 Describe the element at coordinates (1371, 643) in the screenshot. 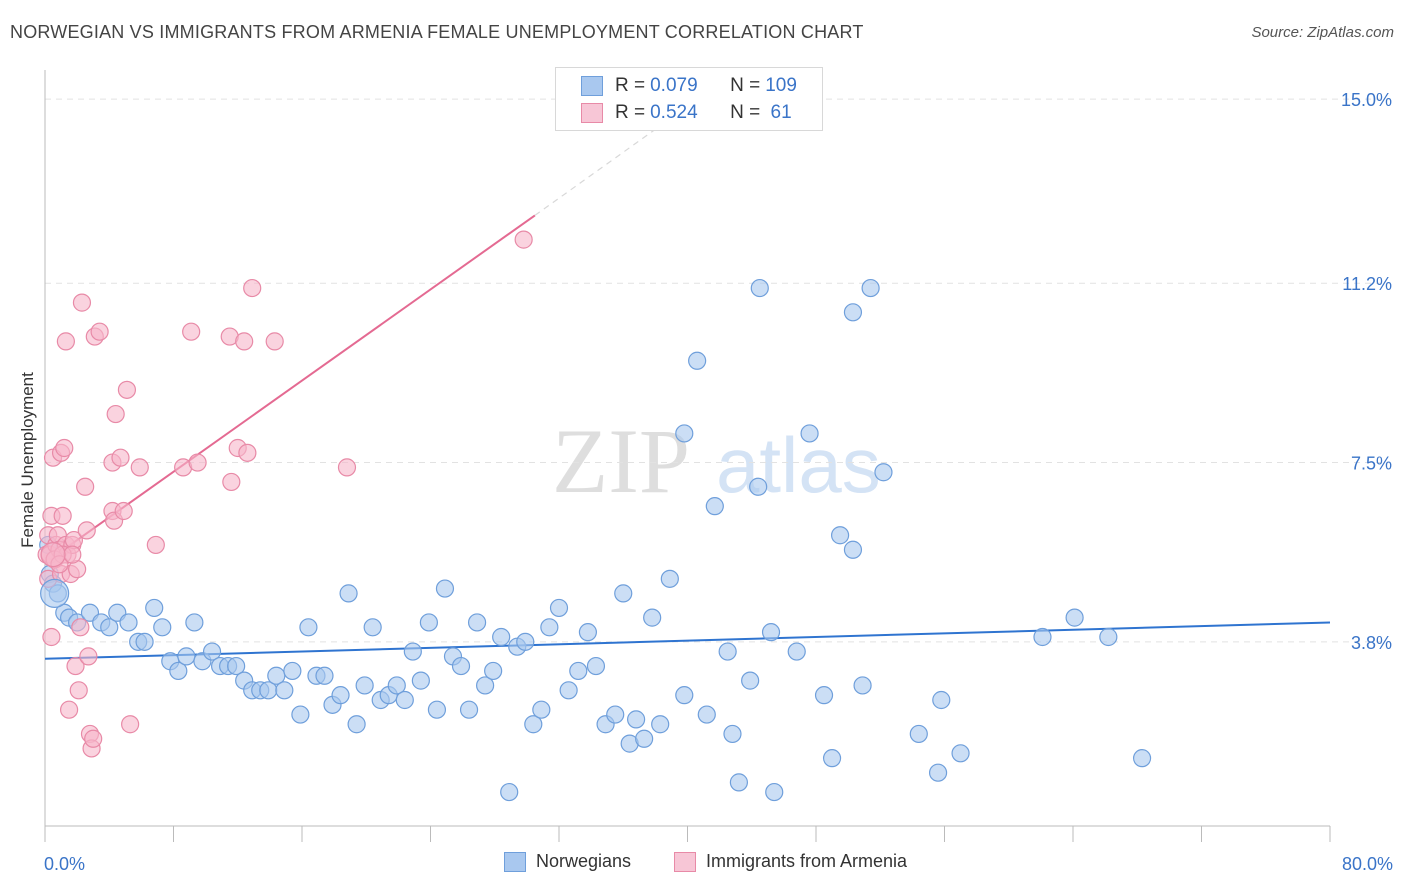

I see `y-tick-label: 3.8%` at that location.